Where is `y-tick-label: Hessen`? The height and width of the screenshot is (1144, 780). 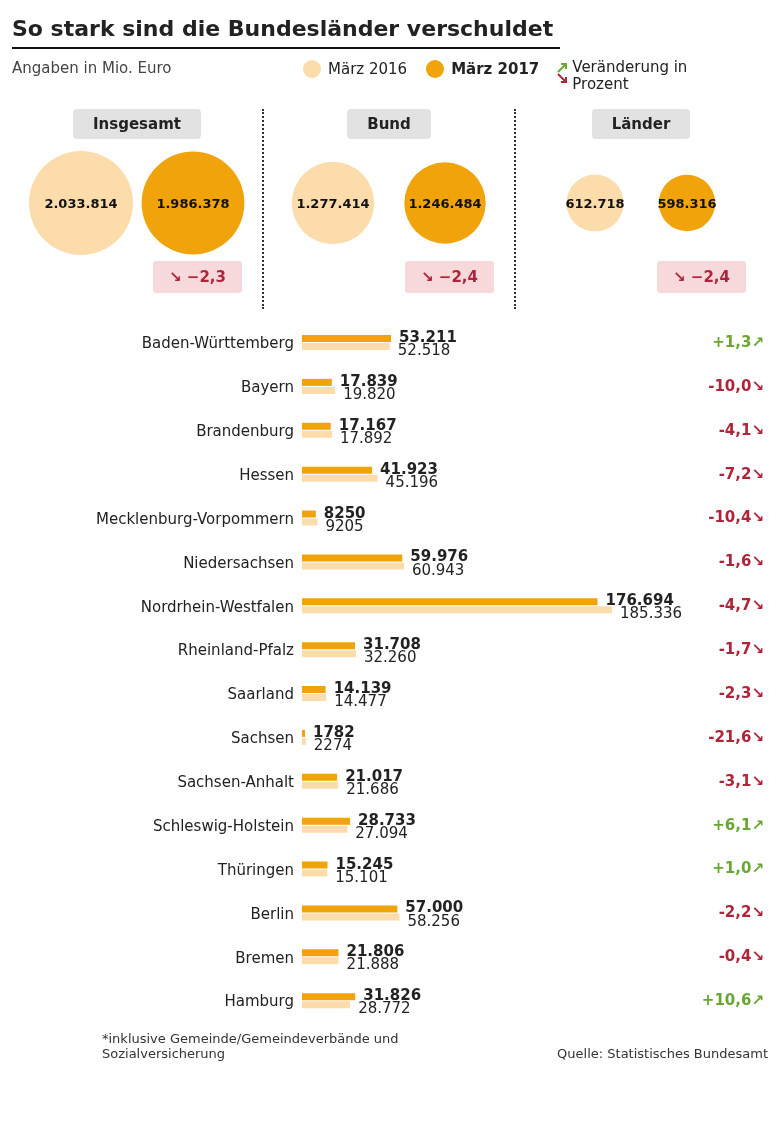 y-tick-label: Hessen is located at coordinates (266, 474).